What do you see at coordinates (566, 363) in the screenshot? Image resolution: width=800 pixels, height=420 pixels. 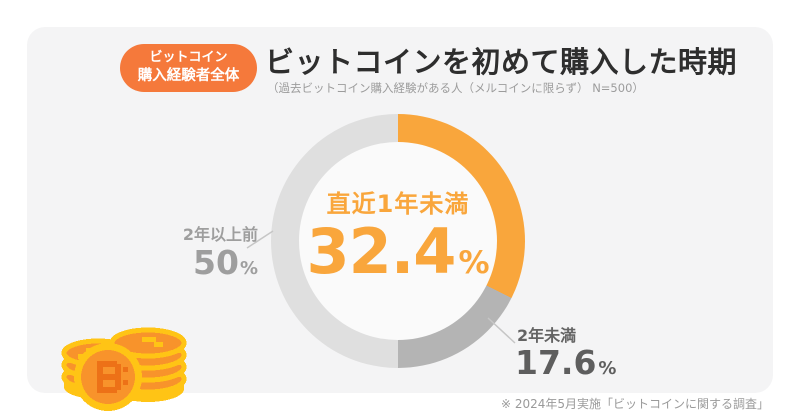 I see `label-under-2years-value: 17.6%` at bounding box center [566, 363].